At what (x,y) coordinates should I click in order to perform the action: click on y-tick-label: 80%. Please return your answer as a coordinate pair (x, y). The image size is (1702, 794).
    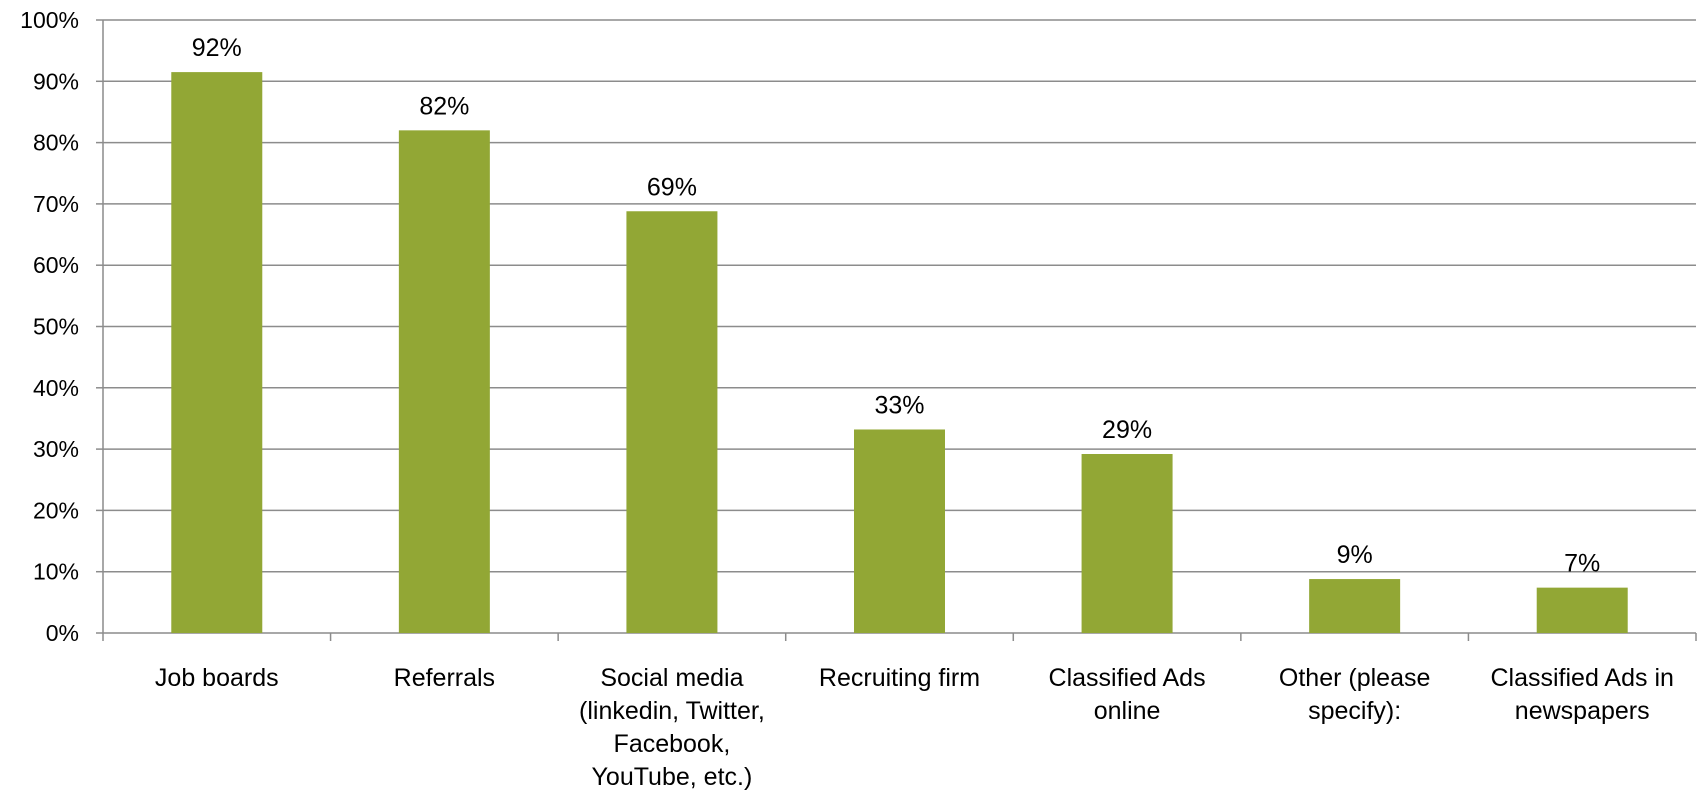
    Looking at the image, I should click on (56, 143).